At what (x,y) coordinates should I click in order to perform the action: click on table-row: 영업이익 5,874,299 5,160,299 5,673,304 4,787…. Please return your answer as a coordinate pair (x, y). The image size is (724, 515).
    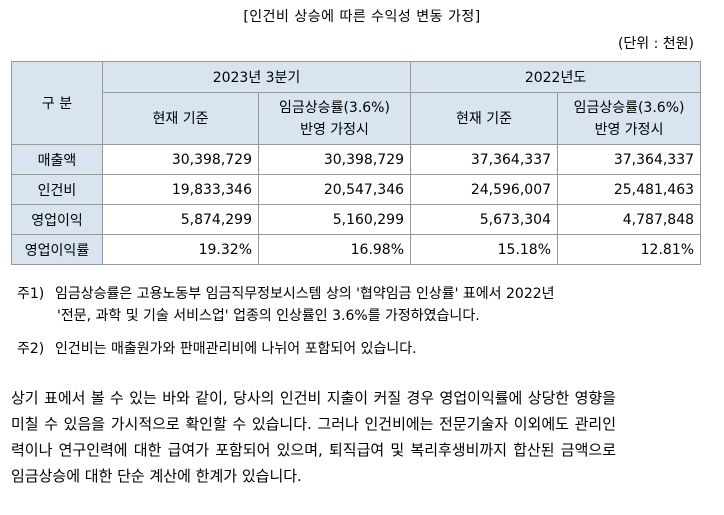
    Looking at the image, I should click on (356, 219).